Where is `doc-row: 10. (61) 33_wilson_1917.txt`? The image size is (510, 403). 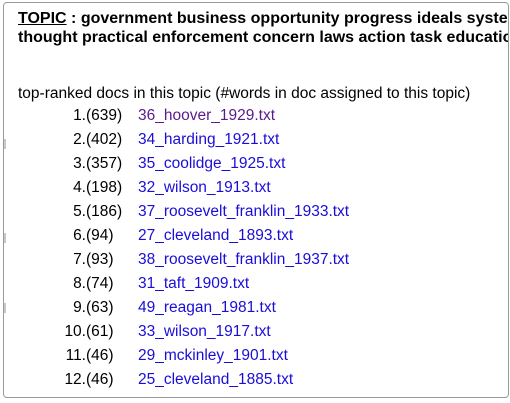
doc-row: 10. (61) 33_wilson_1917.txt is located at coordinates (205, 332).